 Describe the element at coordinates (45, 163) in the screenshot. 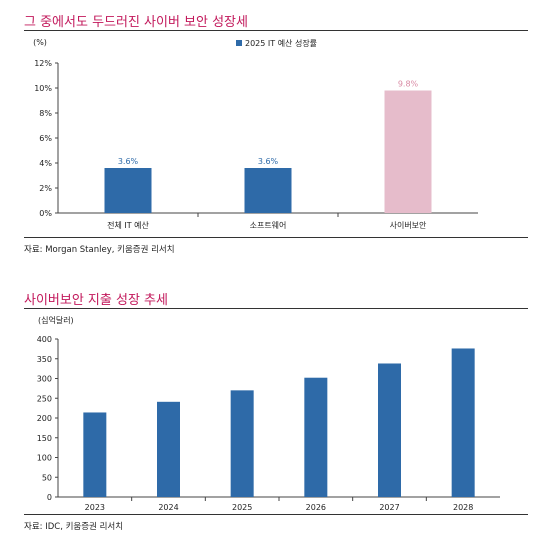

I see `chart1-y-tick-label: 4%` at that location.